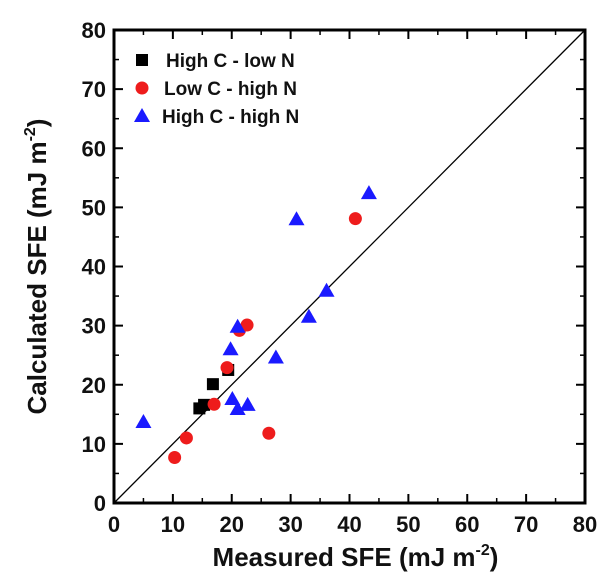 This screenshot has height=575, width=609. Describe the element at coordinates (94, 207) in the screenshot. I see `y-tick-label: 50` at that location.